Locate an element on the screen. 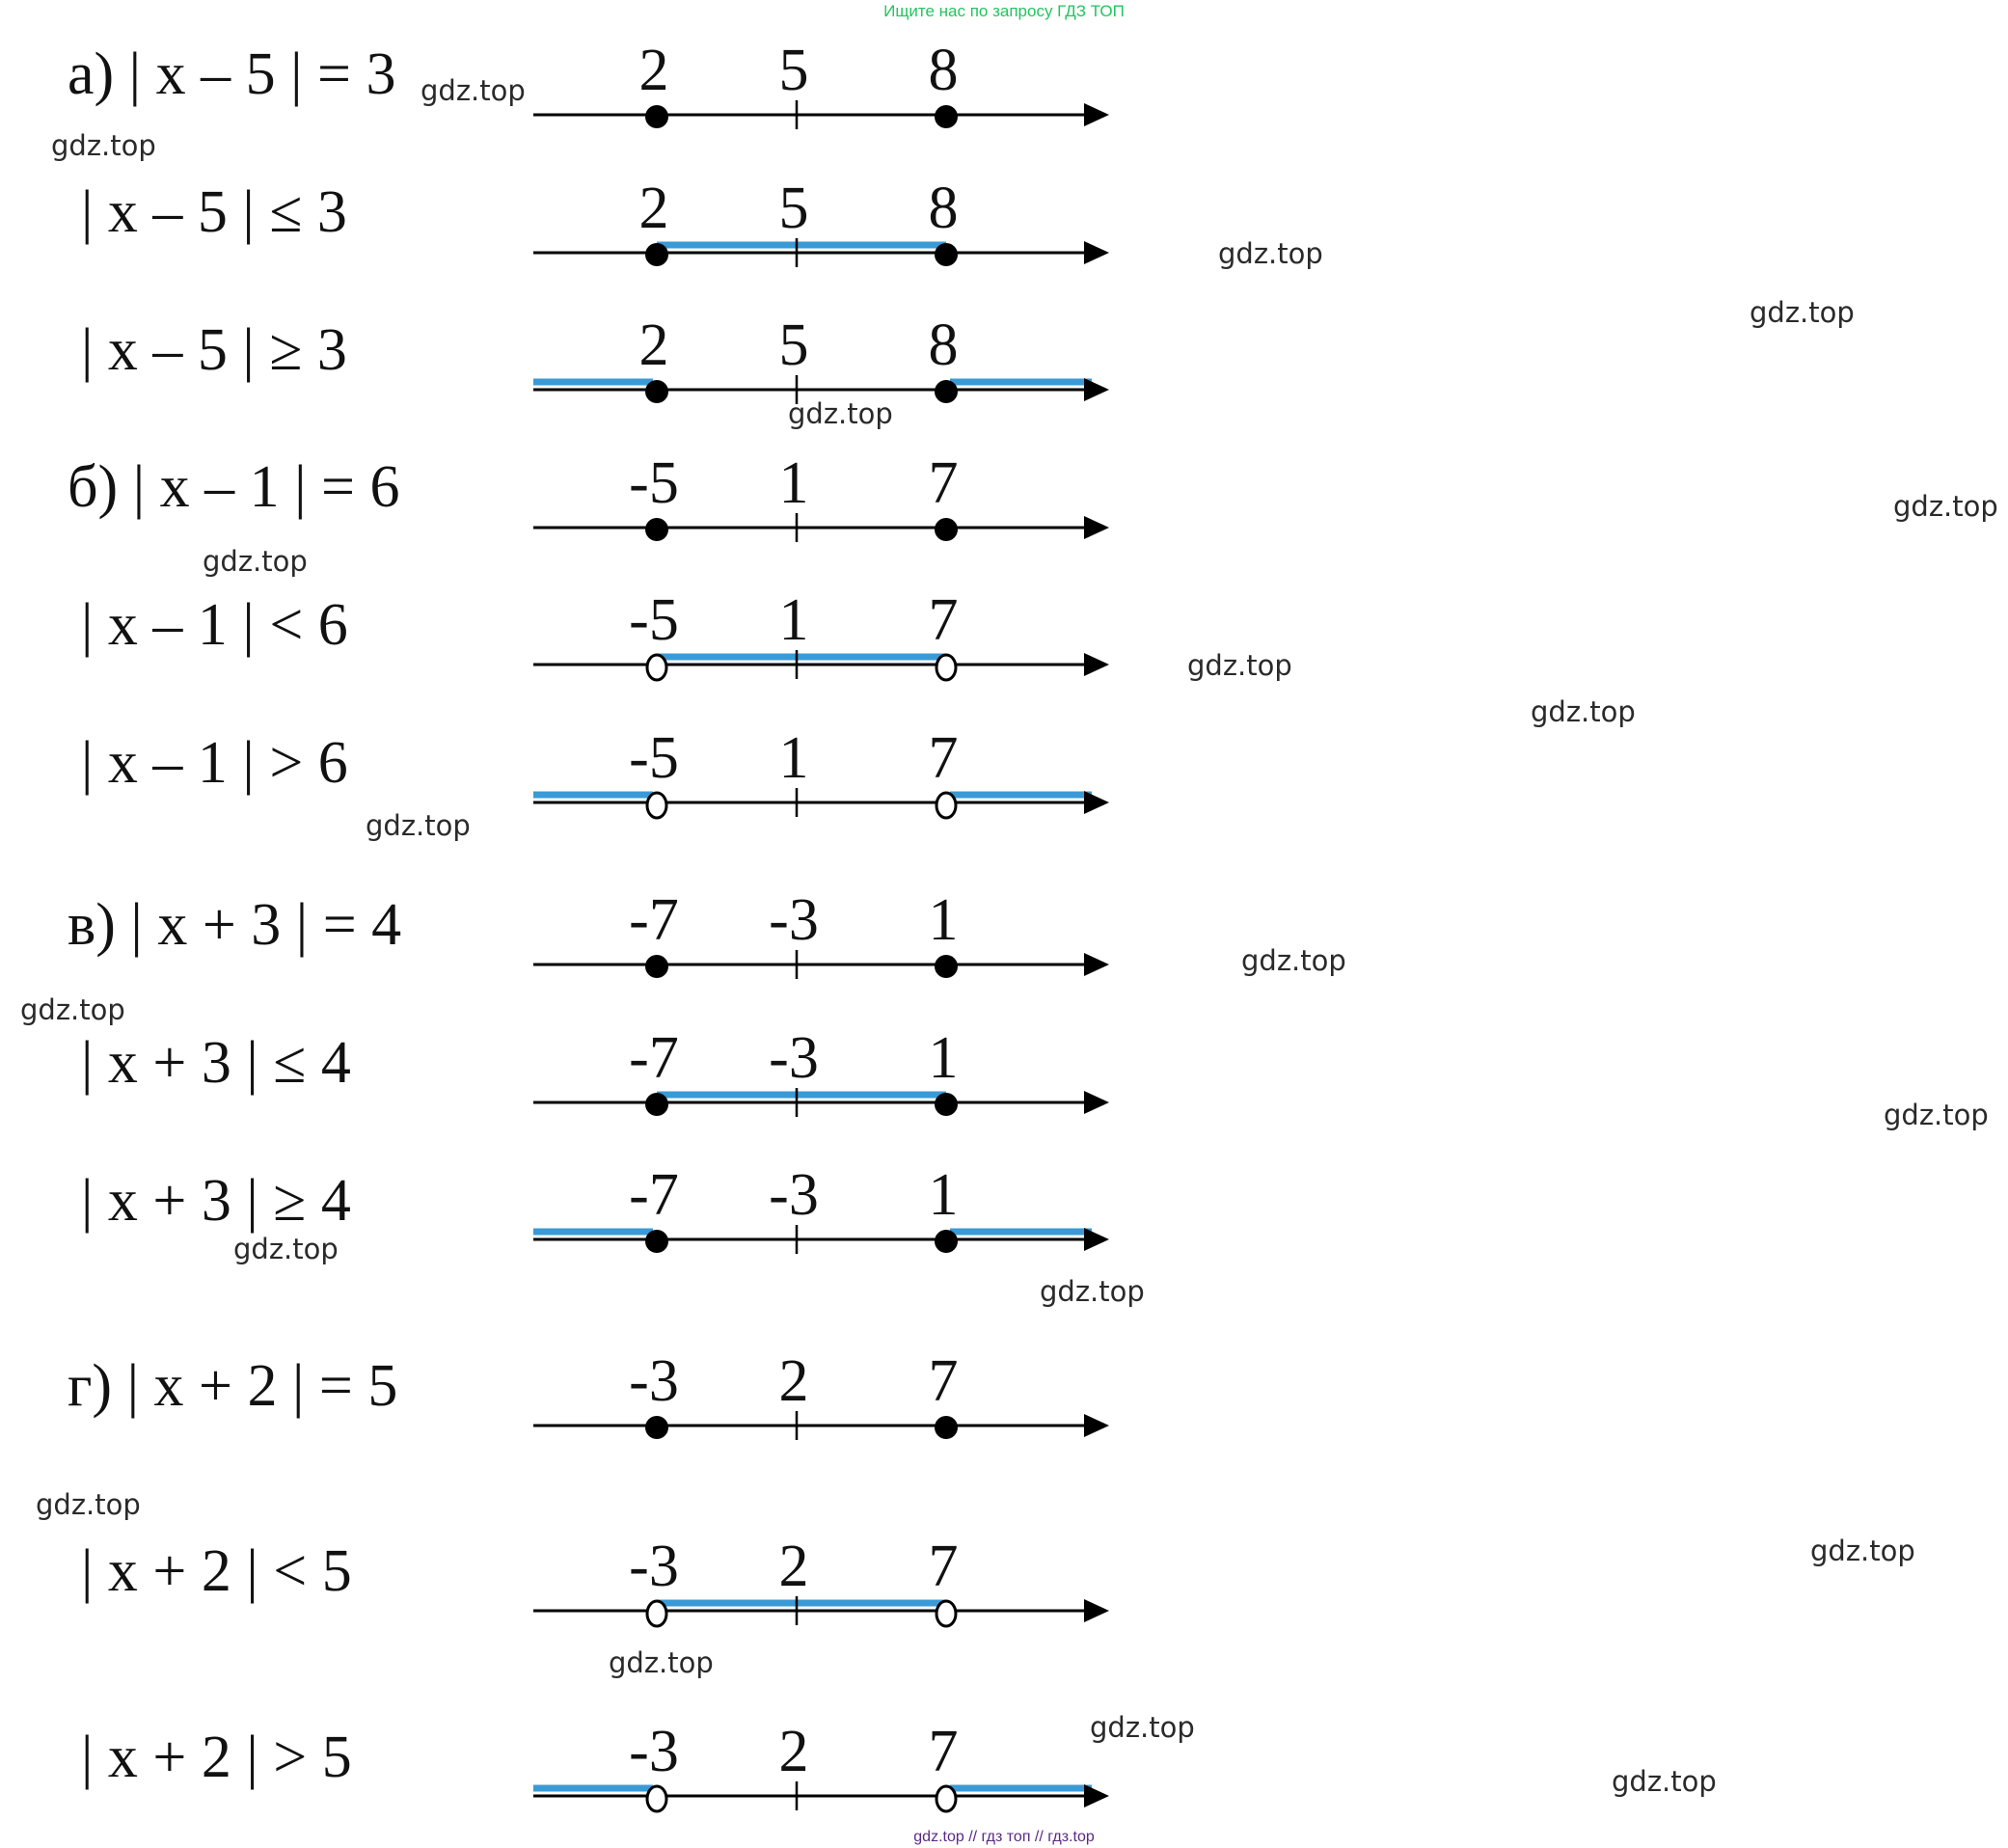 Image resolution: width=2008 pixels, height=1848 pixels. problem-g-inequality-lt: | x + 2 | < 5 is located at coordinates (216, 1571).